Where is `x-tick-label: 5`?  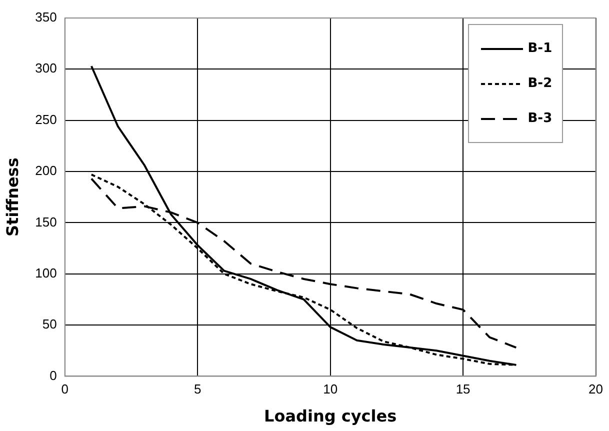 x-tick-label: 5 is located at coordinates (198, 389).